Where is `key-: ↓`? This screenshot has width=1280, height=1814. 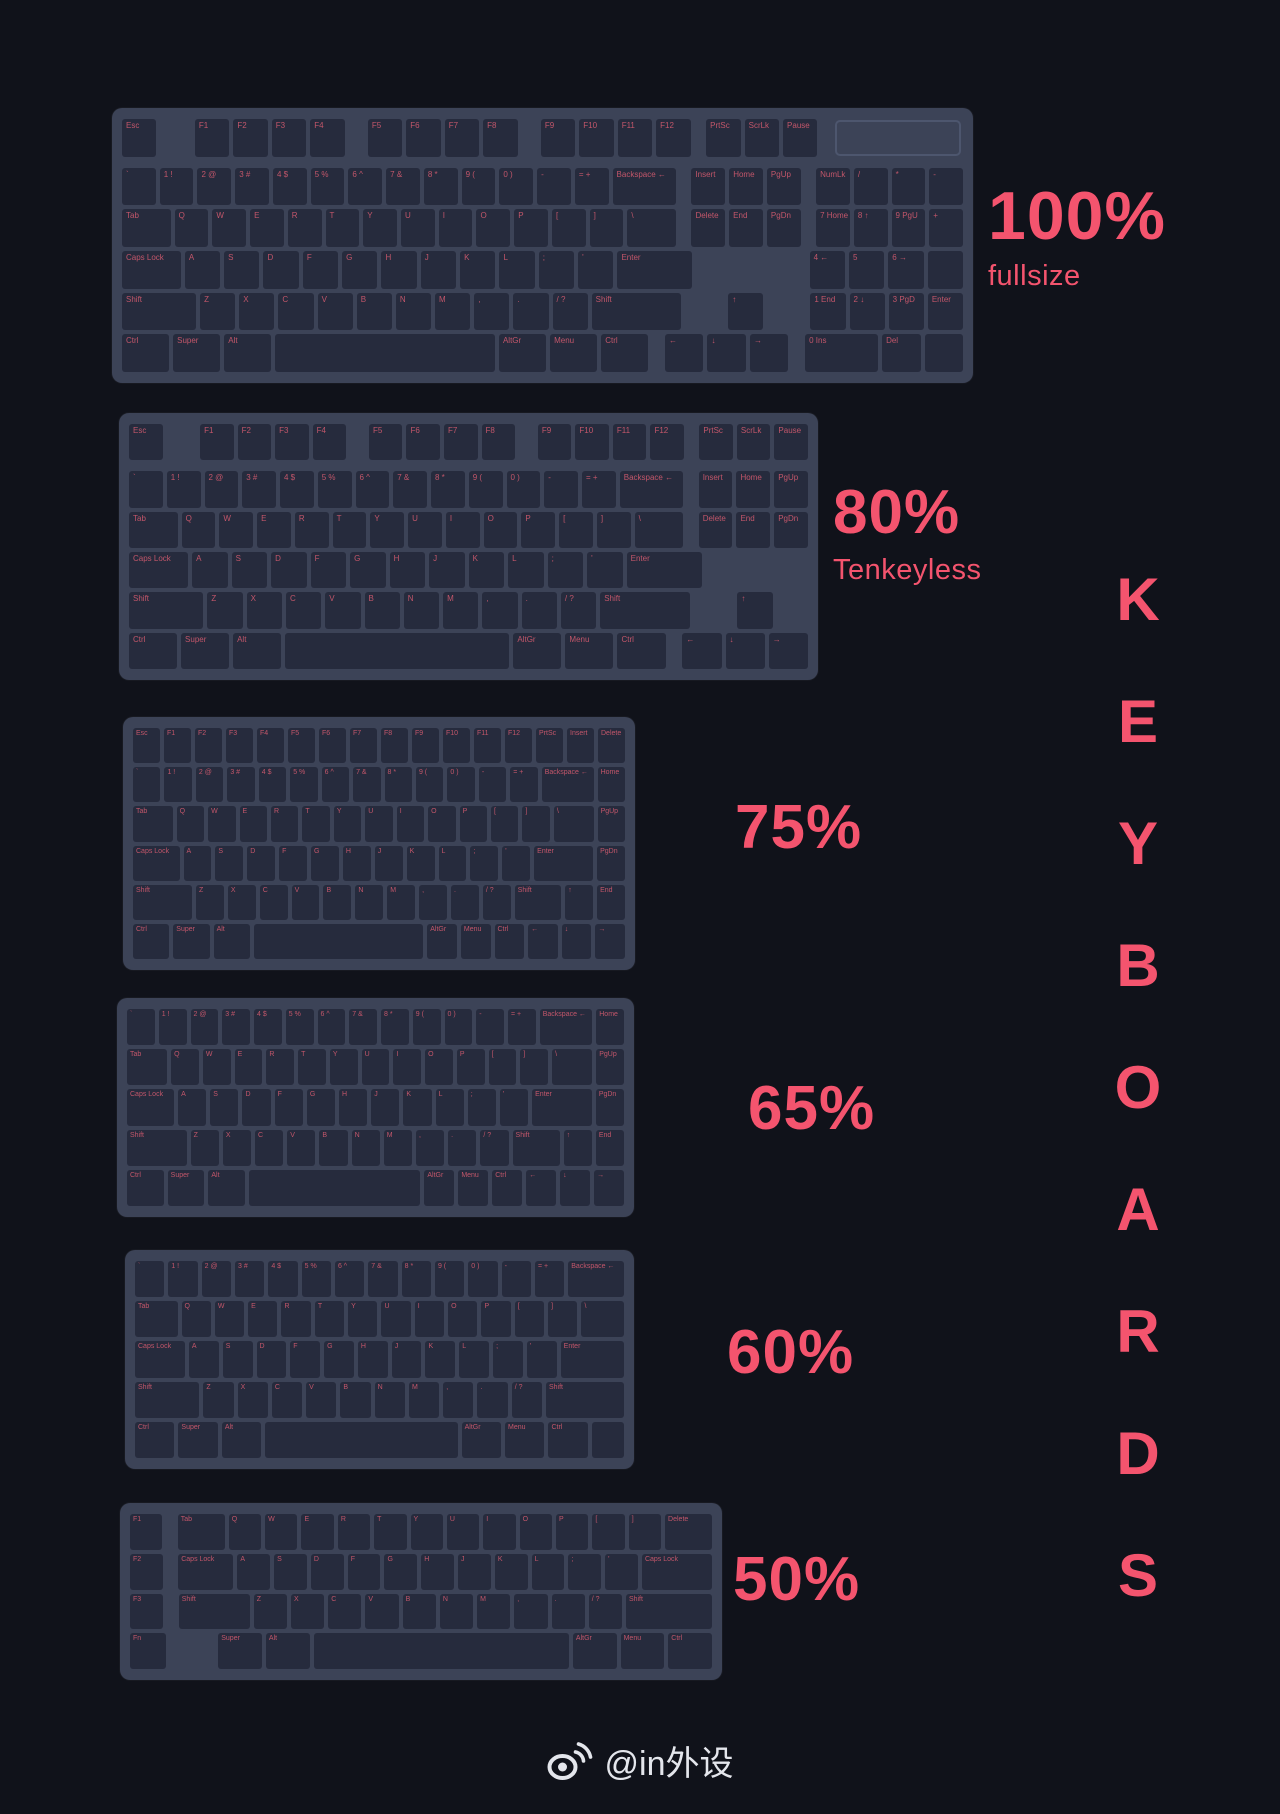 key-: ↓ is located at coordinates (576, 941).